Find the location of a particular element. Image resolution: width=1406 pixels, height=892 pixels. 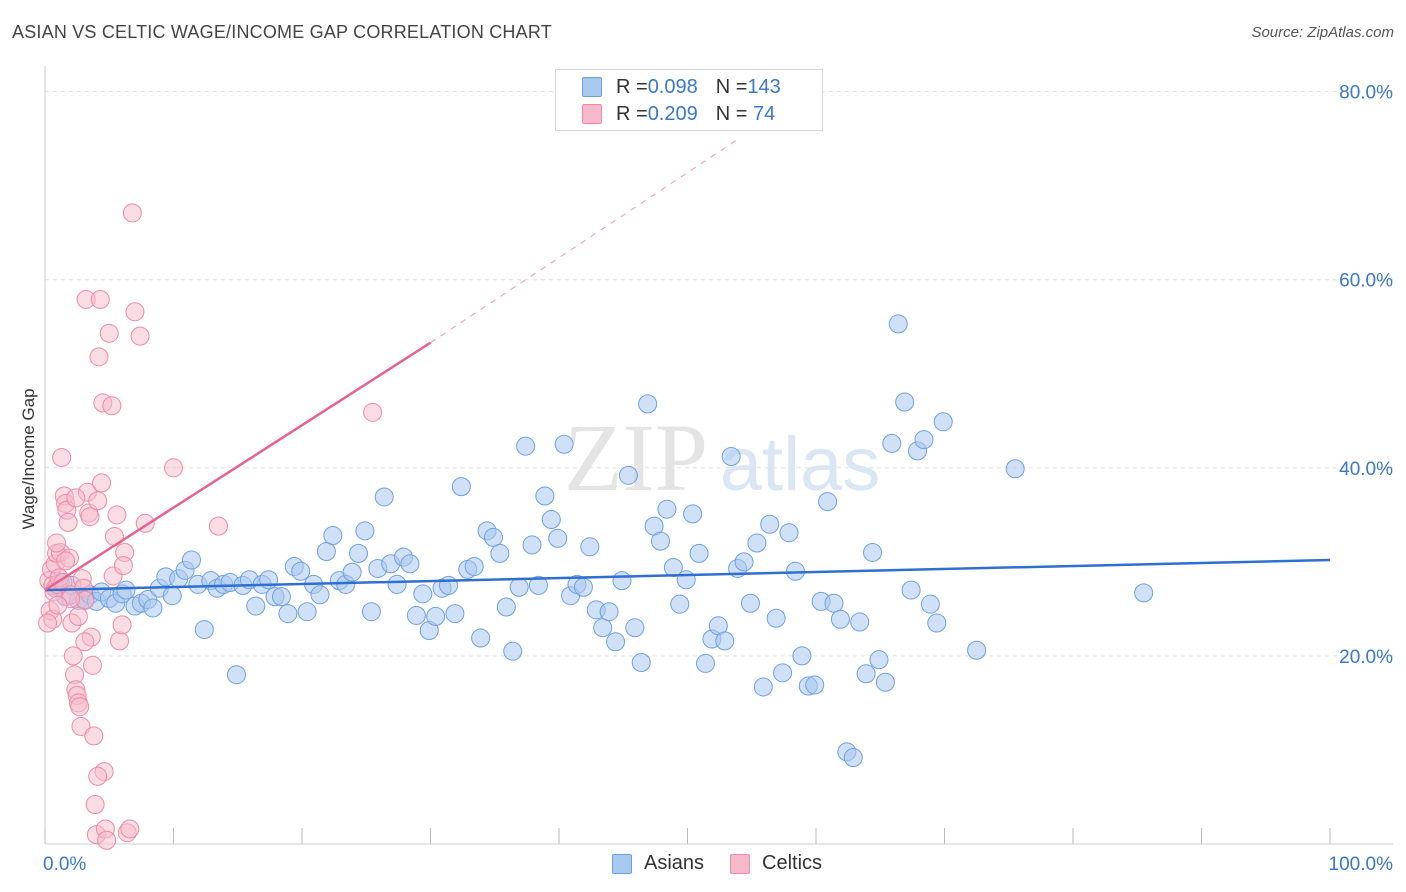

asians-swatch is located at coordinates (622, 863).